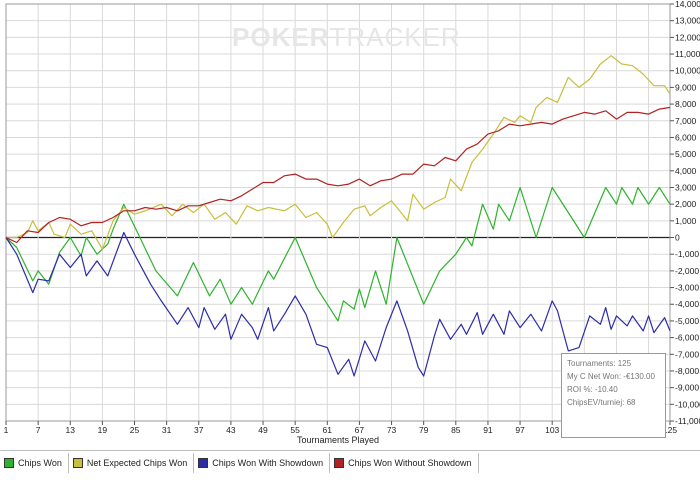 Image resolution: width=700 pixels, height=481 pixels. What do you see at coordinates (686, 221) in the screenshot?
I see `y-tick-label: 1,000` at bounding box center [686, 221].